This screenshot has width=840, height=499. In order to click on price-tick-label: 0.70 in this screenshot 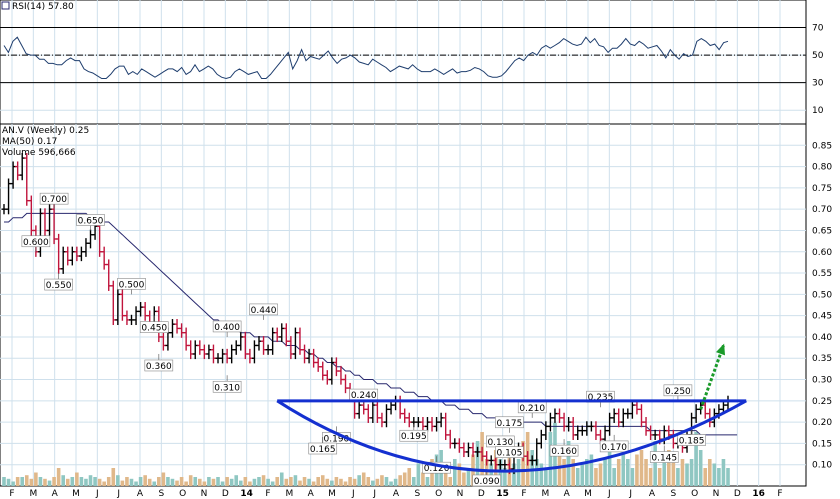, I will do `click(822, 210)`.